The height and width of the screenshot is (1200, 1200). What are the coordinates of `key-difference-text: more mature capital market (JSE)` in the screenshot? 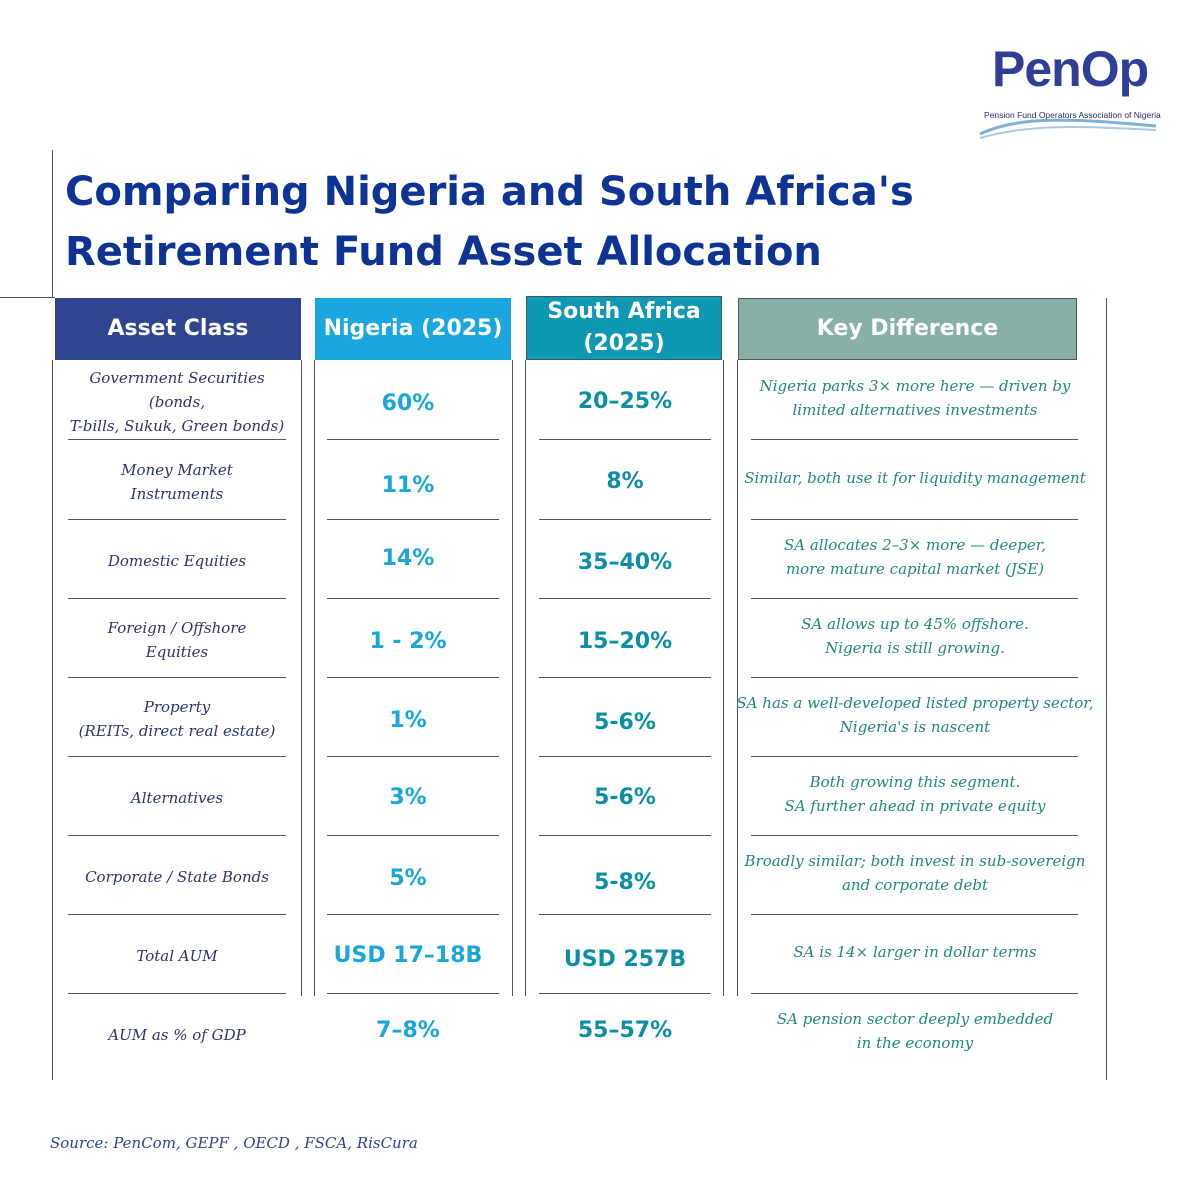 It's located at (915, 568).